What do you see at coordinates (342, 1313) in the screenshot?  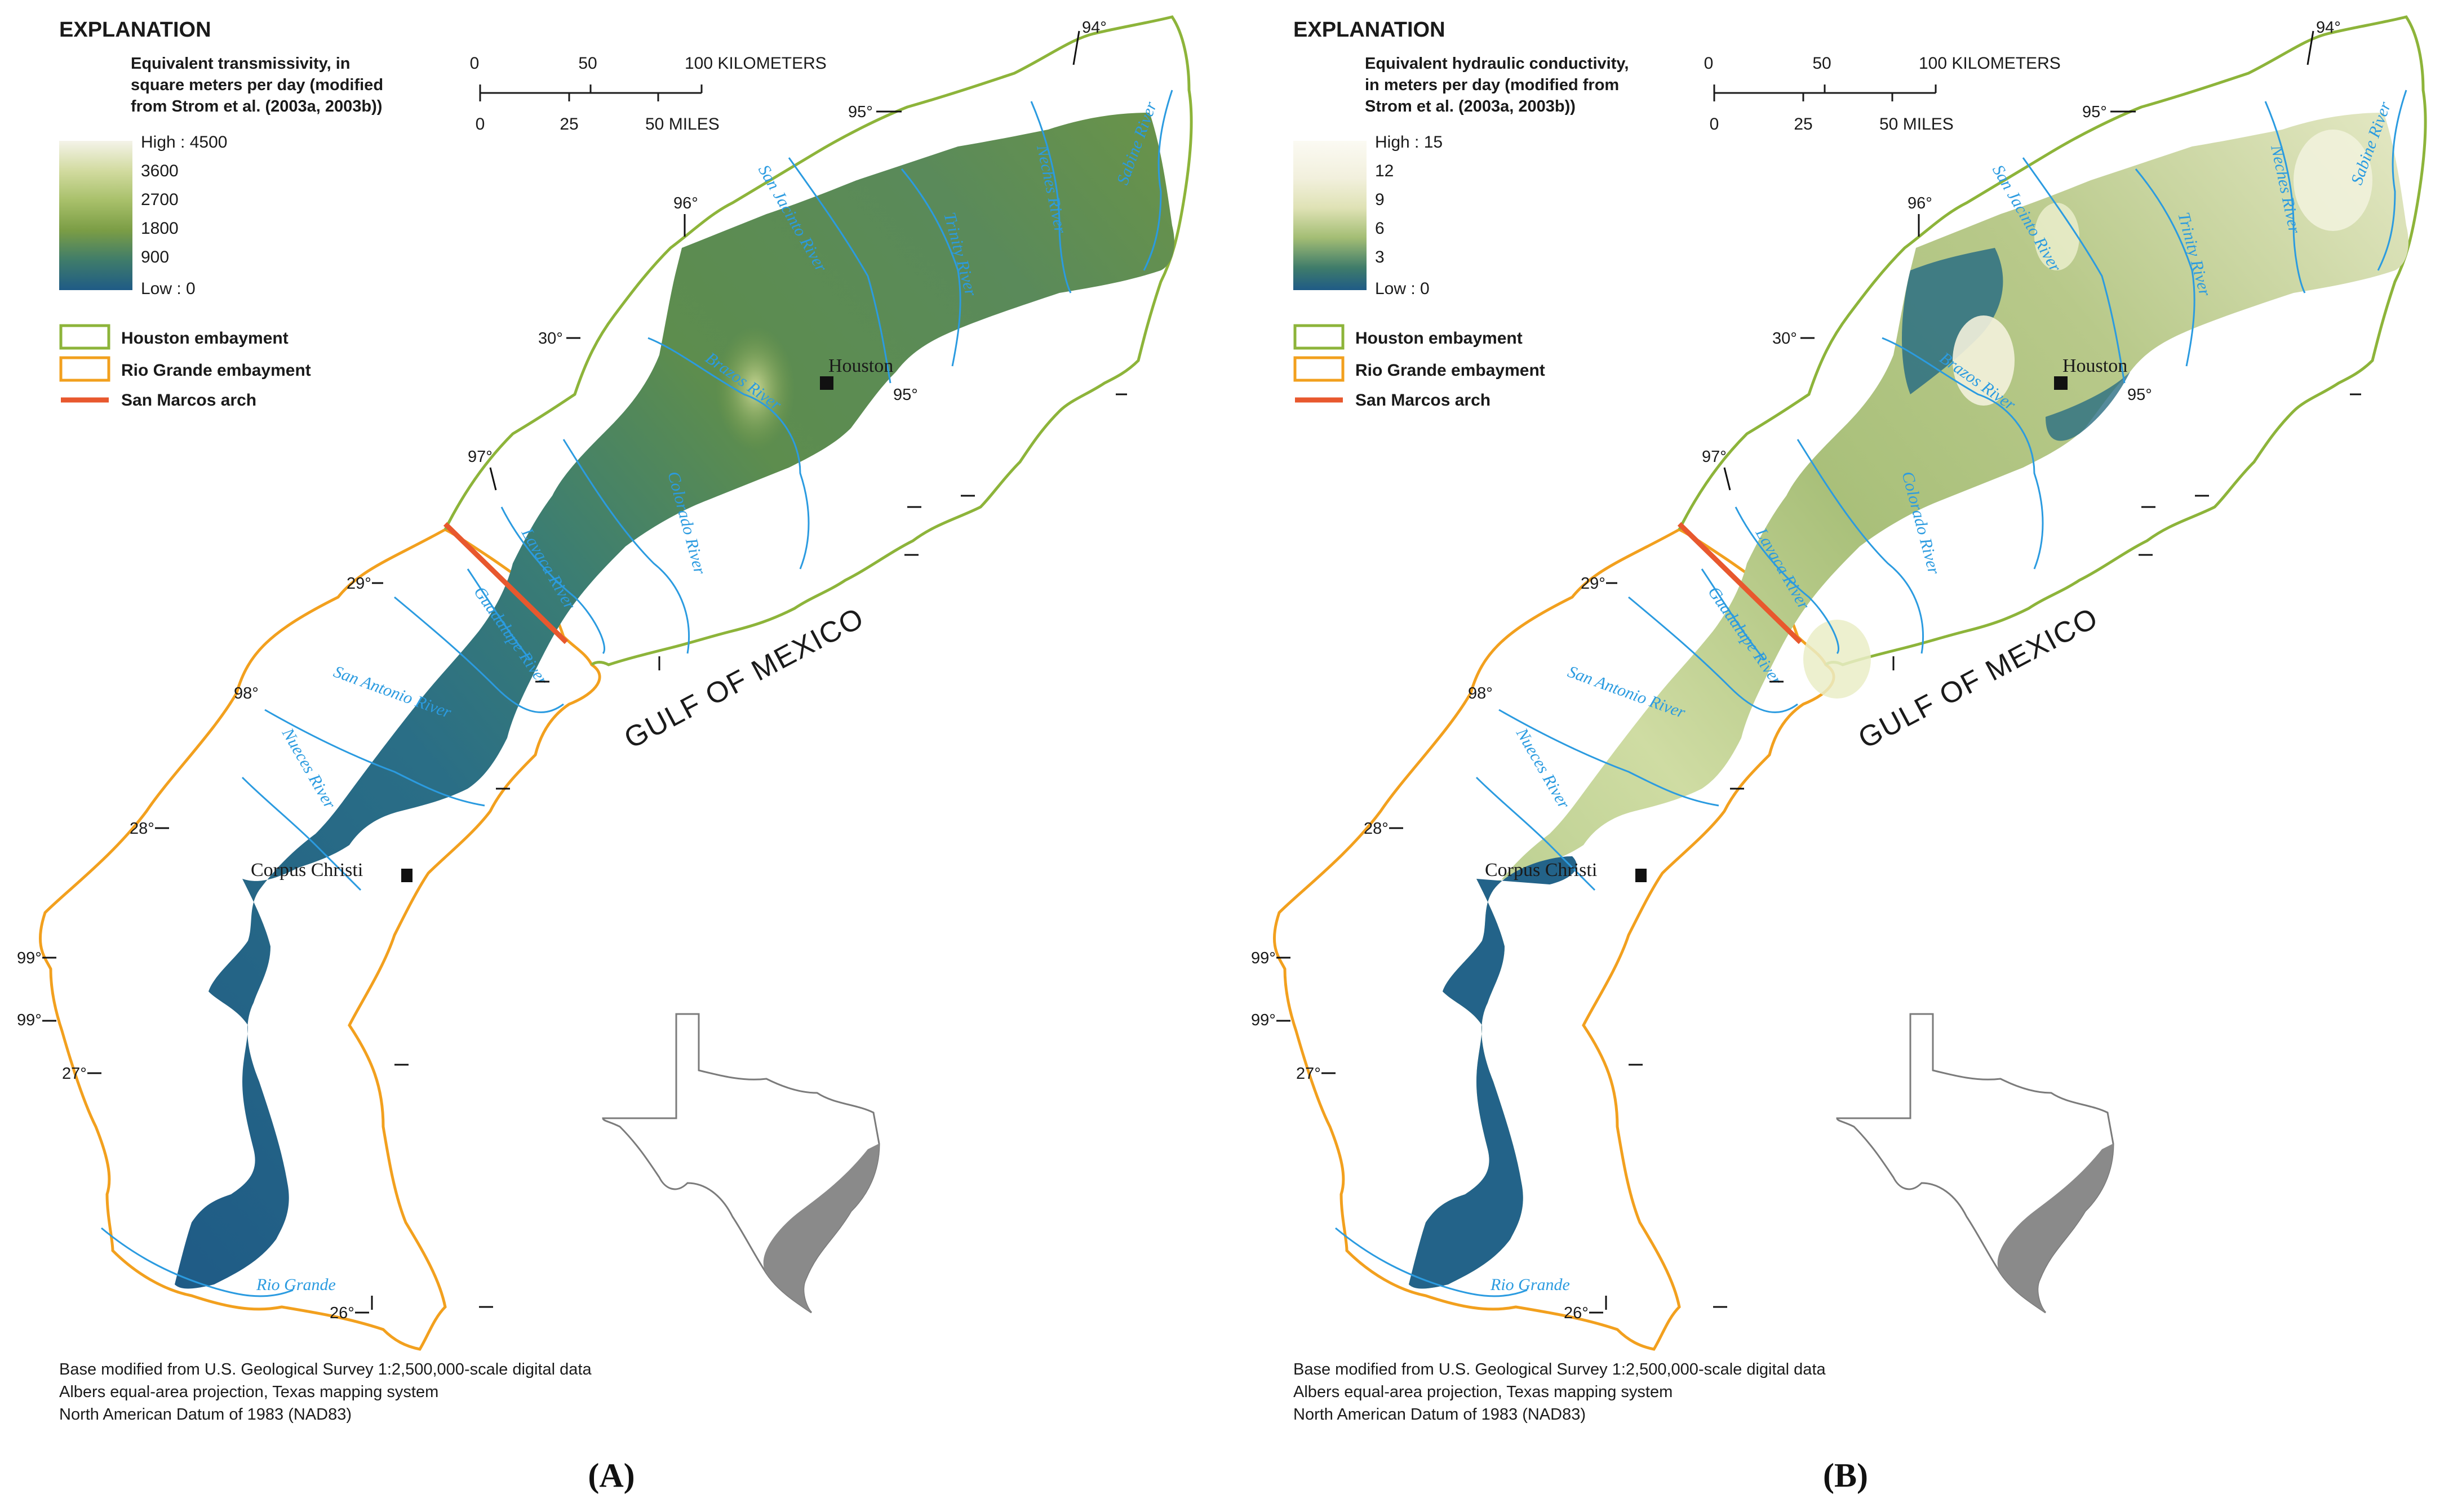 I see `lat-26: 26°` at bounding box center [342, 1313].